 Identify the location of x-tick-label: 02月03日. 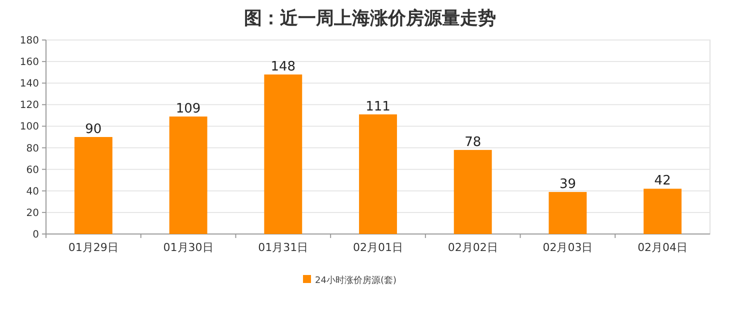
(567, 247).